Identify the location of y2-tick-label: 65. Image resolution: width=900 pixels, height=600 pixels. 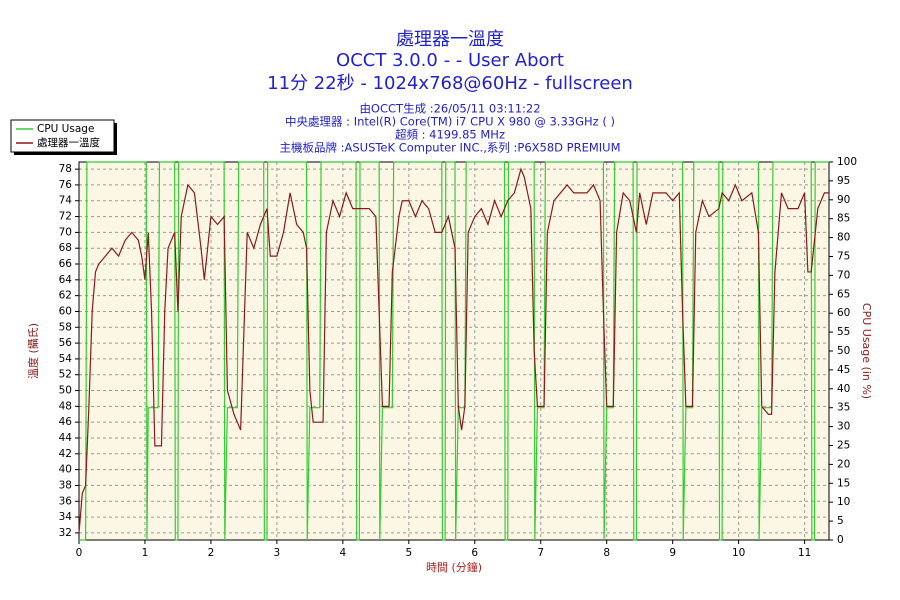
(843, 294).